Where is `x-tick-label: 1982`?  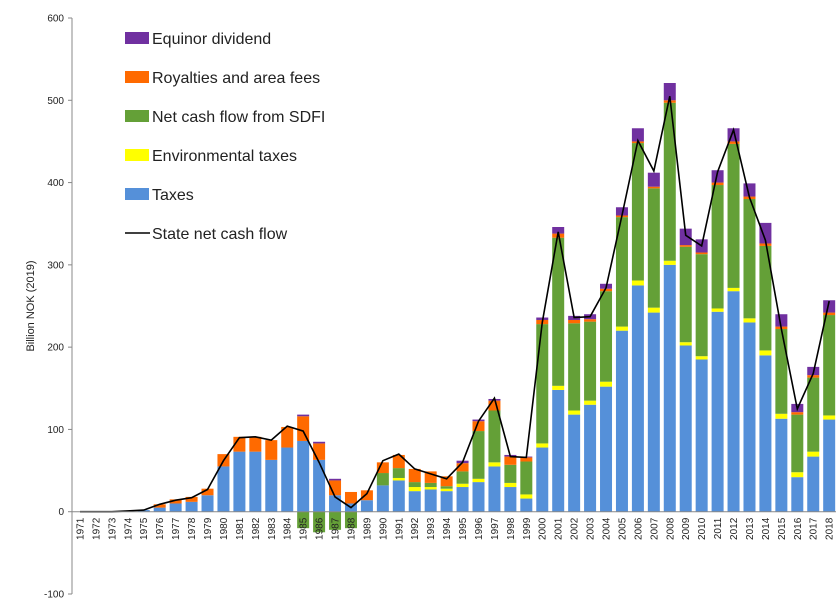 x-tick-label: 1982 is located at coordinates (256, 528).